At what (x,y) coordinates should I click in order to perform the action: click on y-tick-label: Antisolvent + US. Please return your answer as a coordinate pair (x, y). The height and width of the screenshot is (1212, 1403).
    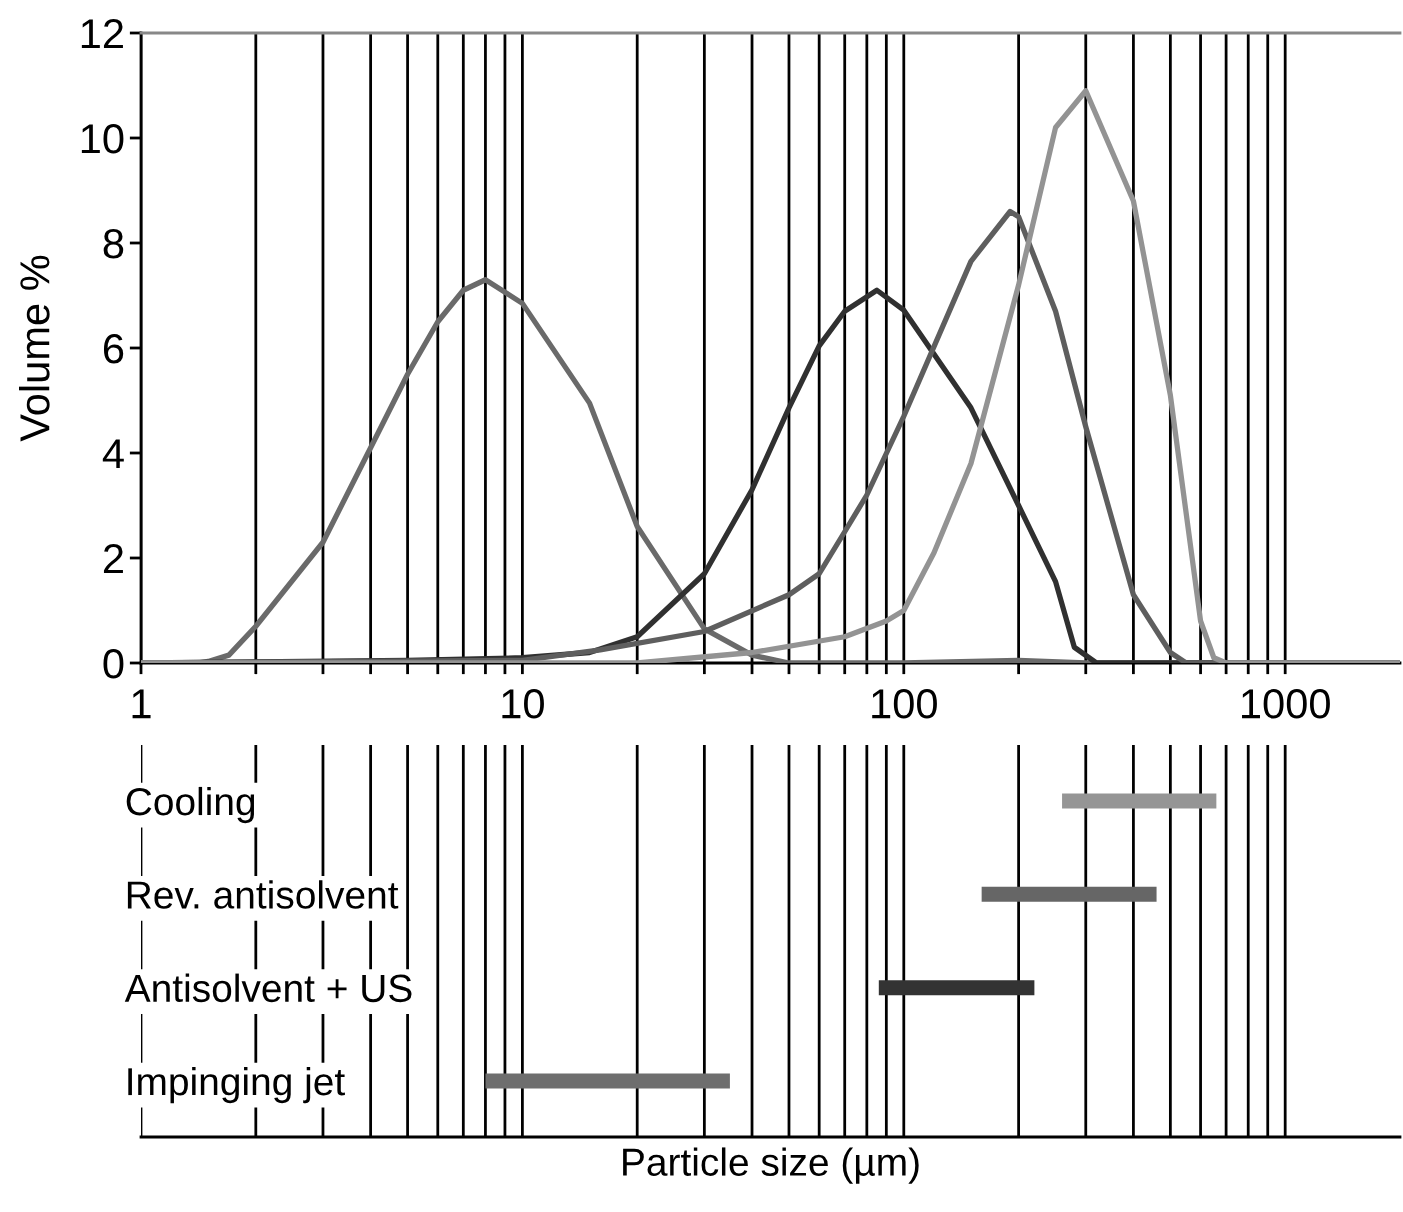
    Looking at the image, I should click on (268, 988).